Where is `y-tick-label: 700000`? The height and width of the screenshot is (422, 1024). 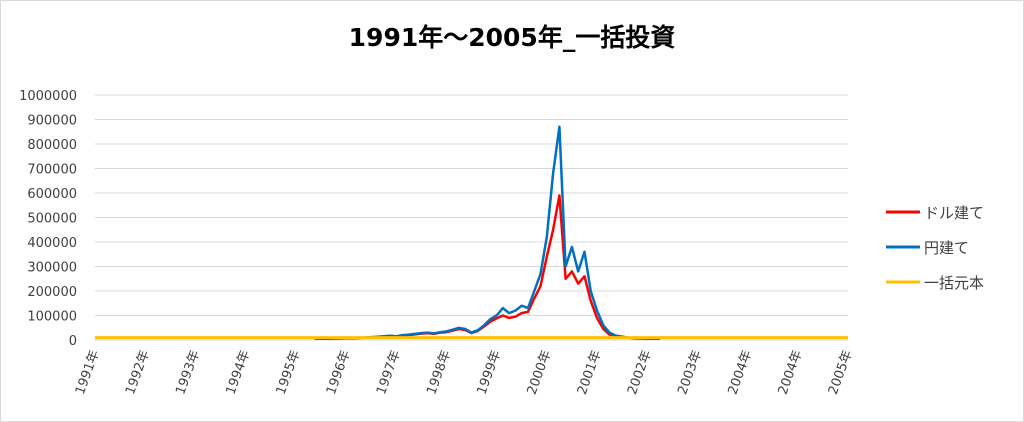 y-tick-label: 700000 is located at coordinates (52, 170).